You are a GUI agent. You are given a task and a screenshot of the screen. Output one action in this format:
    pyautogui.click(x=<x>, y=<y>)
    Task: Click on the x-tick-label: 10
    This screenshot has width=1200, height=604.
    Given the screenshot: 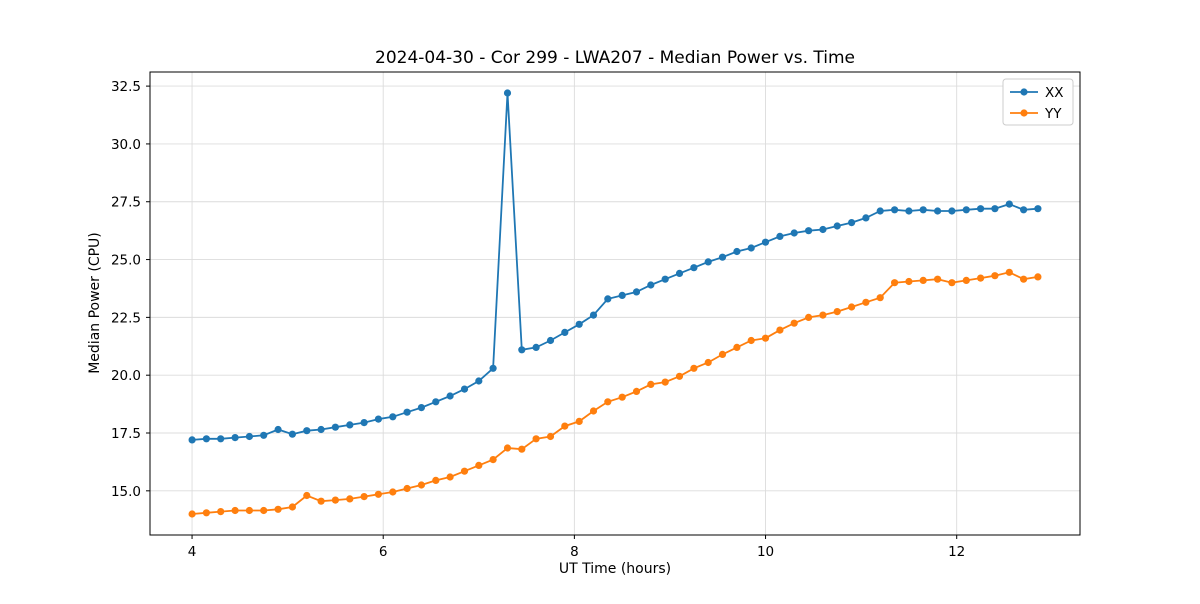 What is the action you would take?
    pyautogui.click(x=765, y=552)
    